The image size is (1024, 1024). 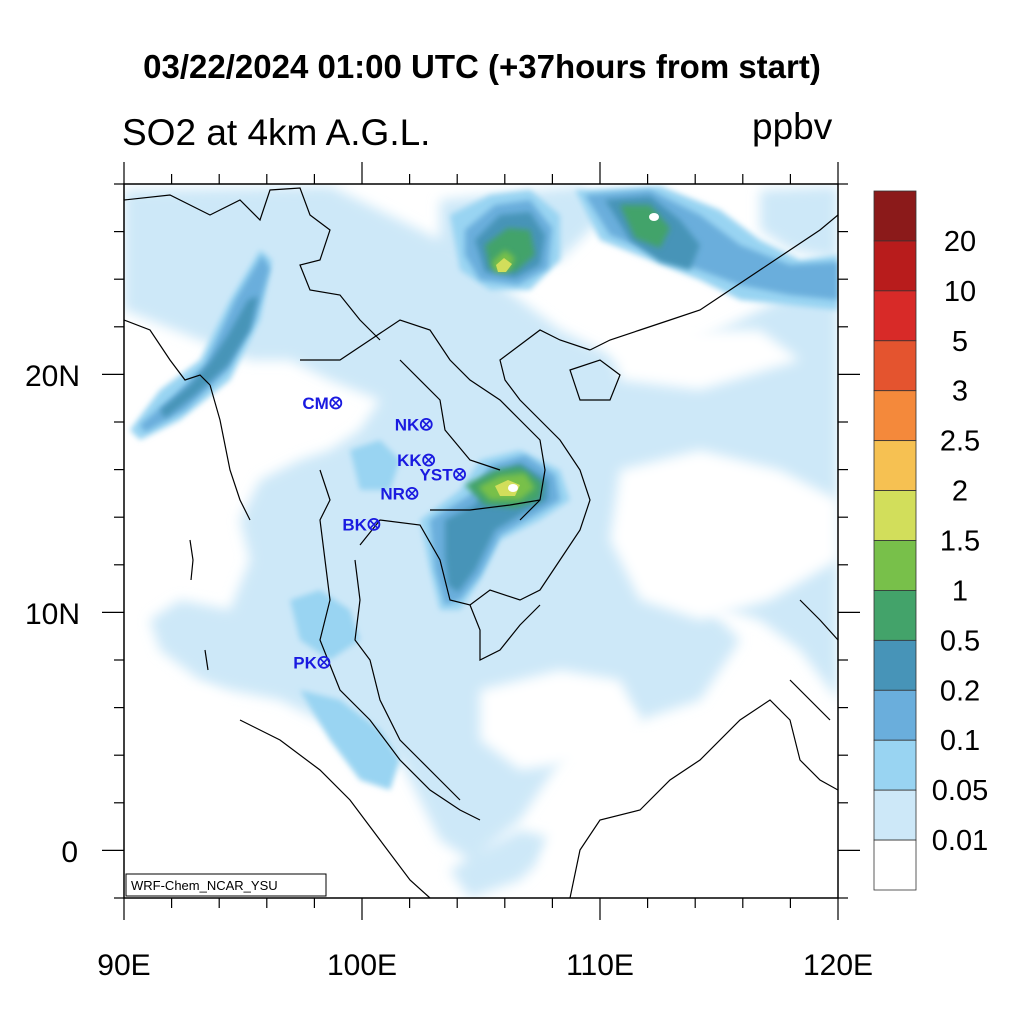 I want to click on station-kk: KK, so click(x=416, y=460).